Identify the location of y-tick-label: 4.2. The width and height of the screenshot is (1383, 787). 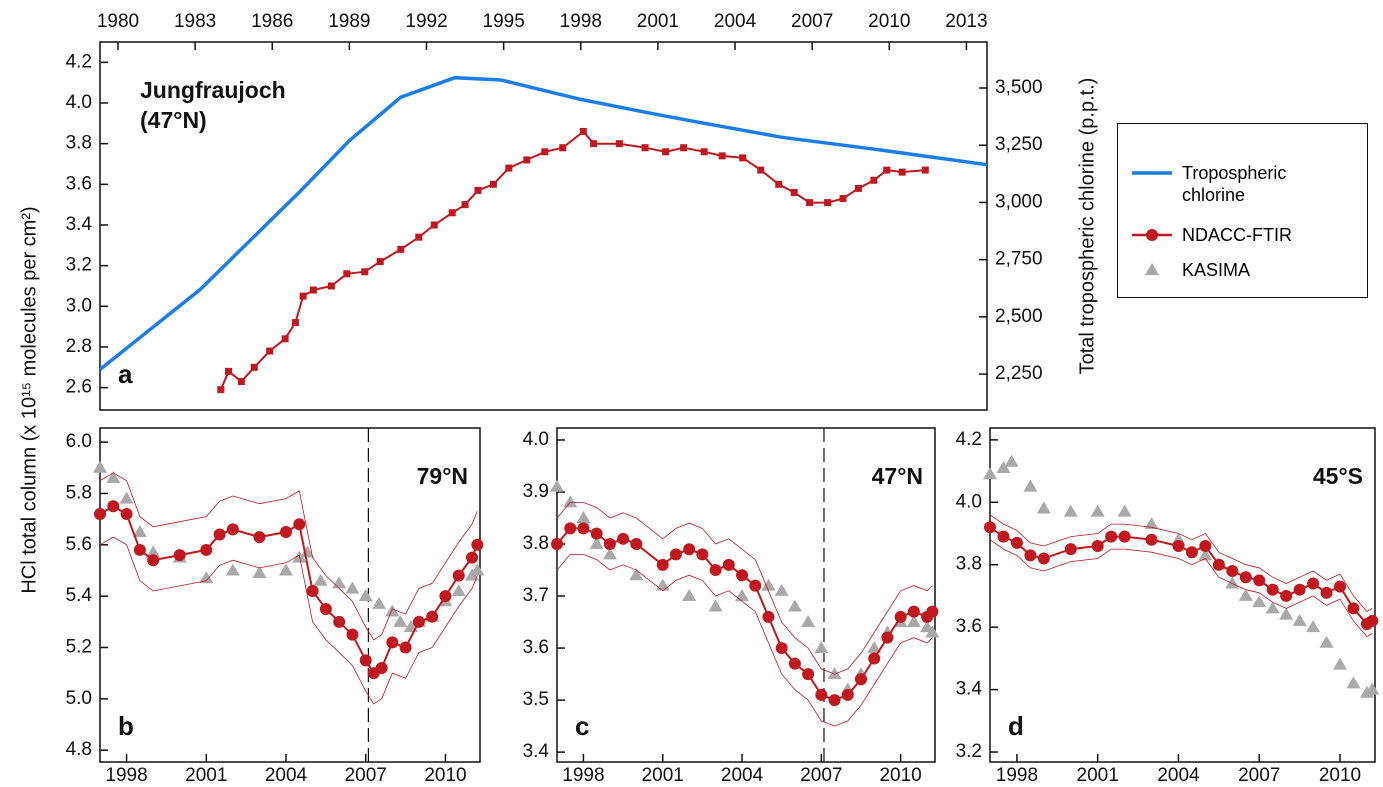
(969, 439).